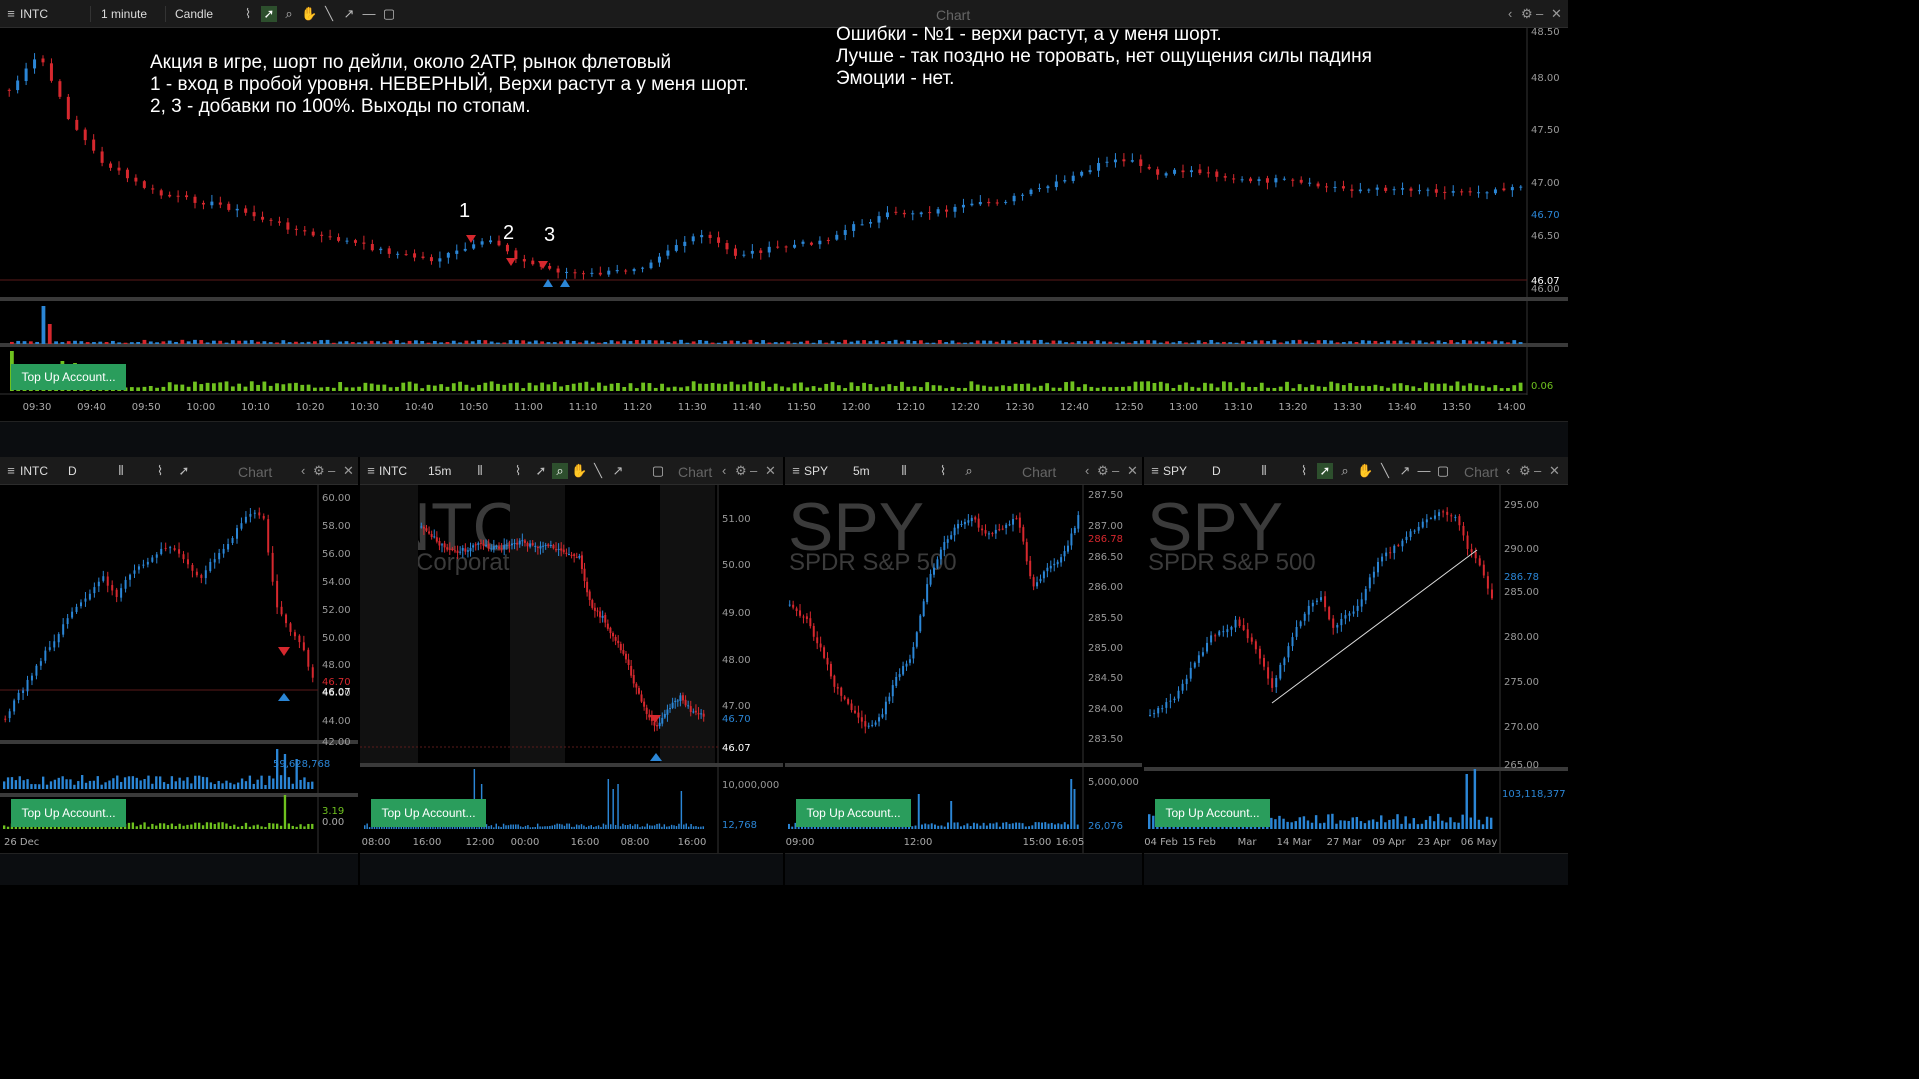 This screenshot has height=1079, width=1919. Describe the element at coordinates (194, 14) in the screenshot. I see `chart-type-select: Candle` at that location.